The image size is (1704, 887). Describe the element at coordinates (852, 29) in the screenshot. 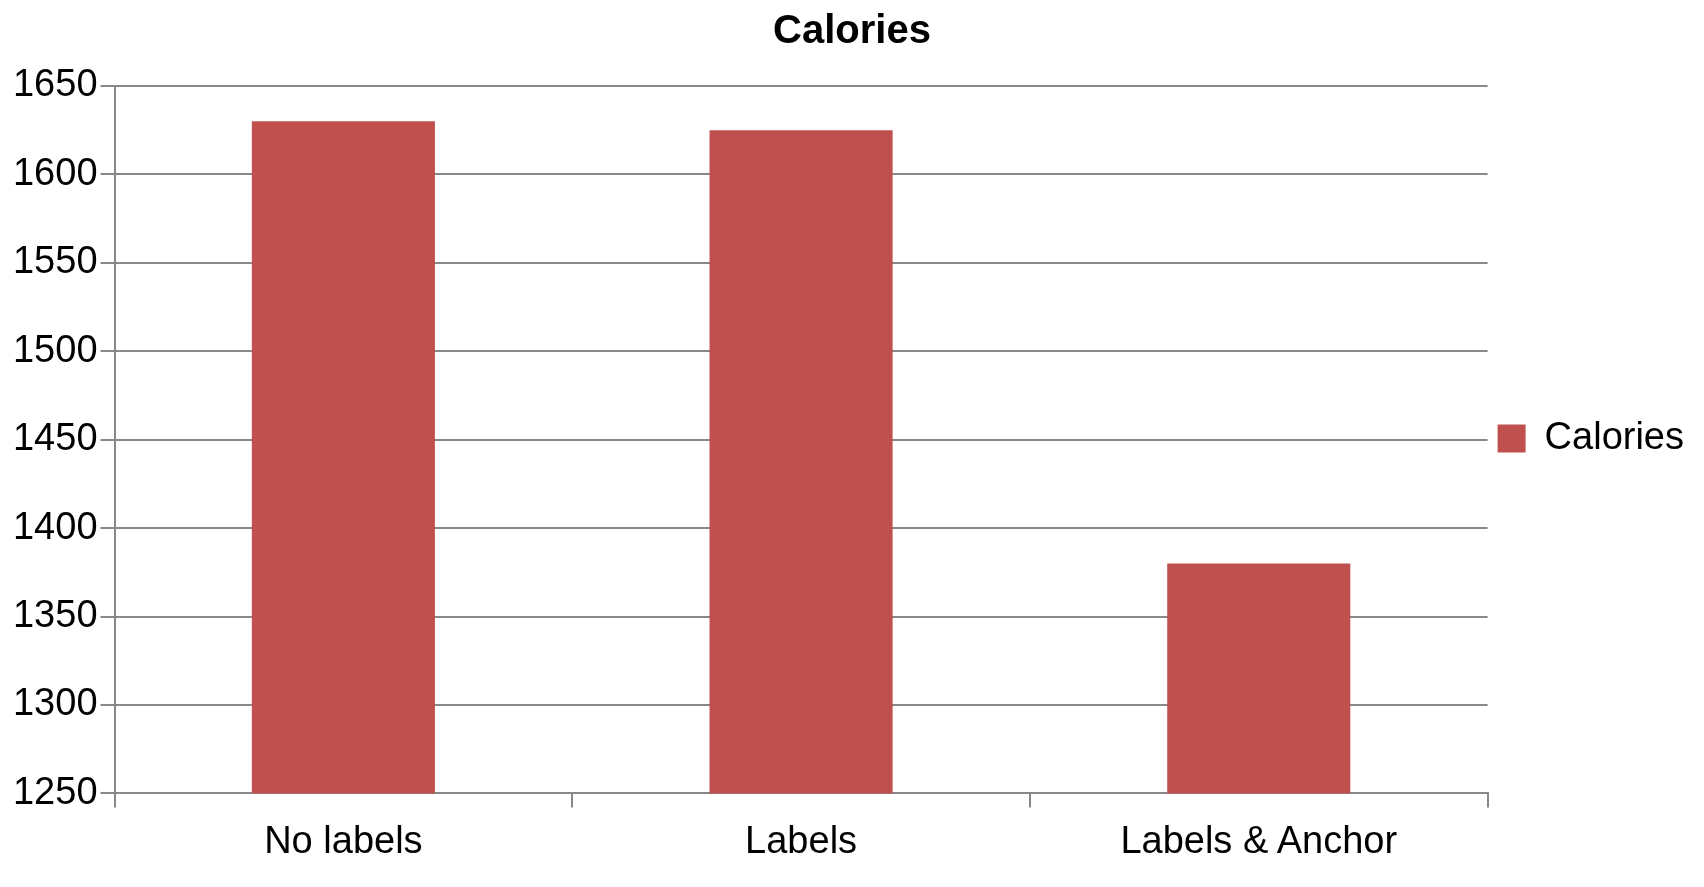

I see `chart-title: Calories` at that location.